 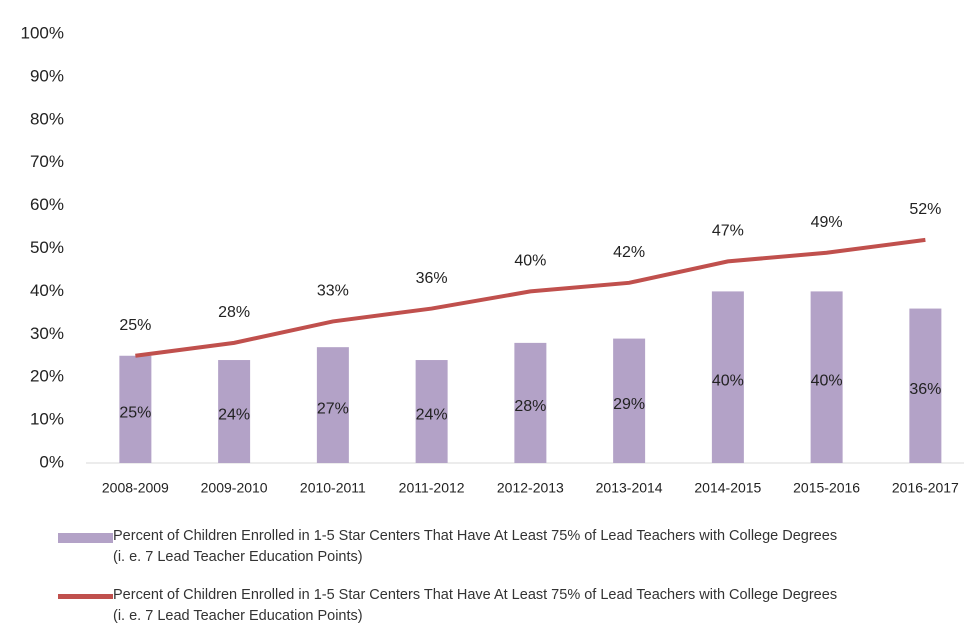 I want to click on line-value-label: 49%, so click(x=827, y=222).